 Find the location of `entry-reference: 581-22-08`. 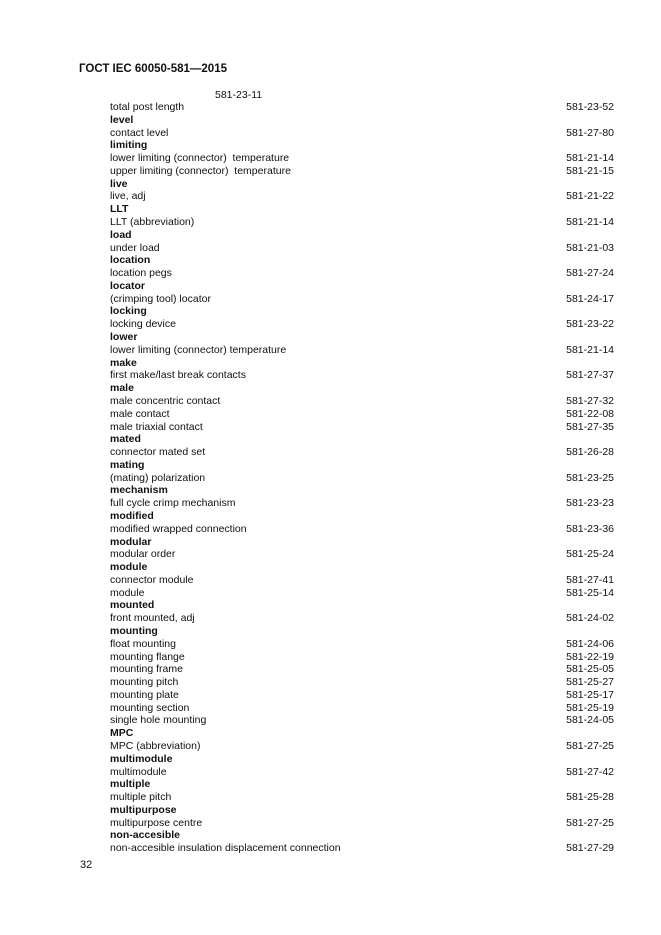

entry-reference: 581-22-08 is located at coordinates (590, 413).